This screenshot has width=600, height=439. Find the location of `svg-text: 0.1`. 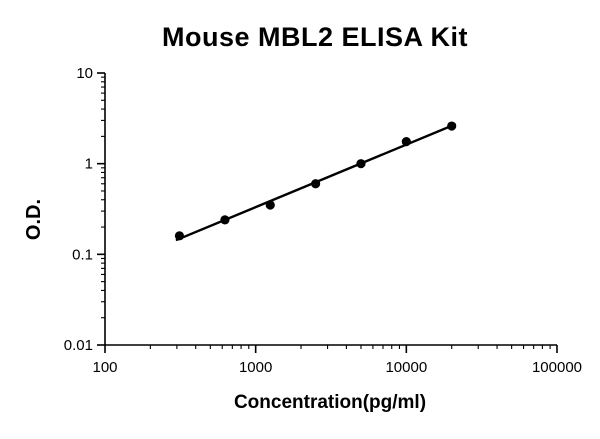

svg-text: 0.1 is located at coordinates (82, 254).